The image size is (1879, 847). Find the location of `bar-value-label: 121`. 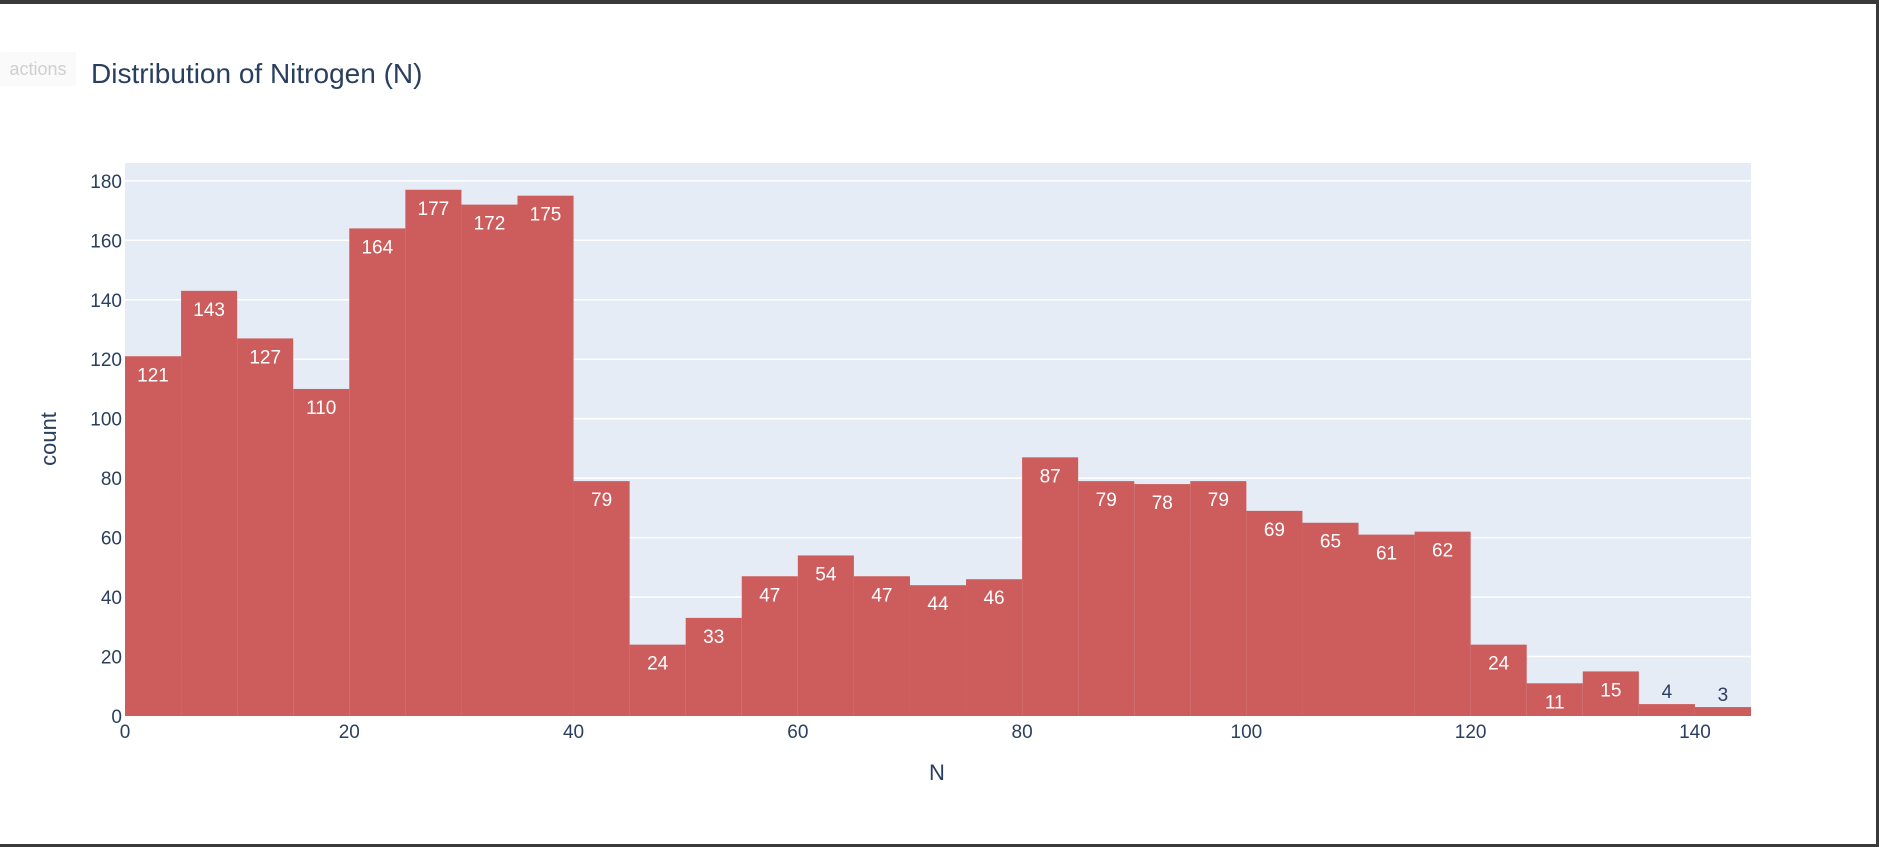

bar-value-label: 121 is located at coordinates (153, 375).